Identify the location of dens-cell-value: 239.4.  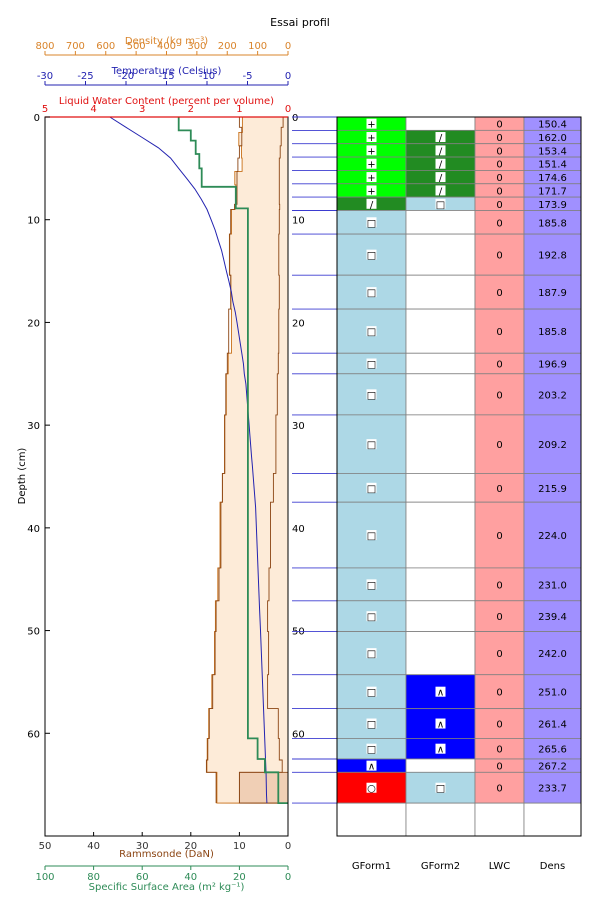
(552, 617).